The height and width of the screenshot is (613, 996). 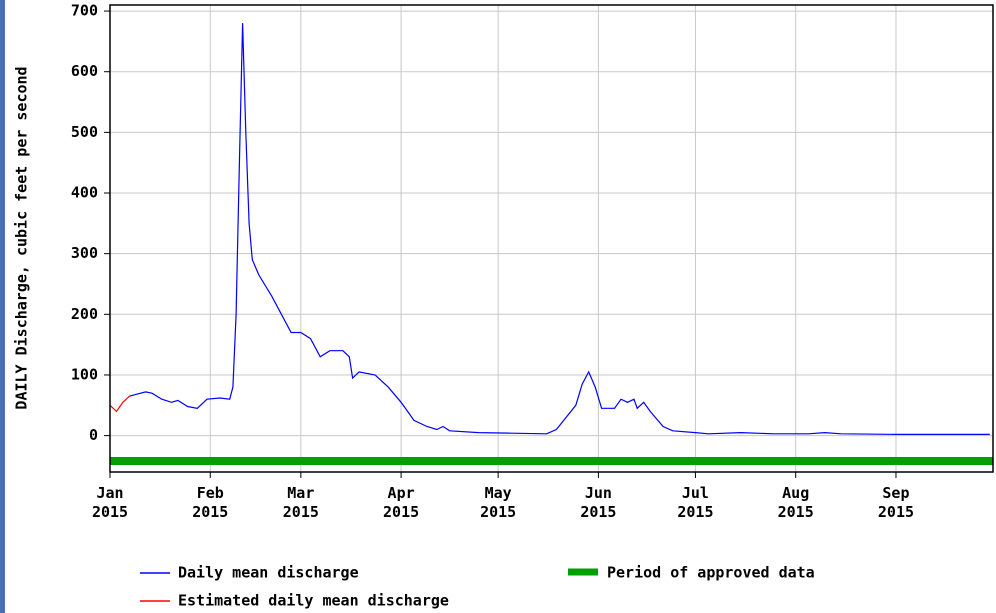 I want to click on x-tick-label: Sep 2015, so click(x=896, y=502).